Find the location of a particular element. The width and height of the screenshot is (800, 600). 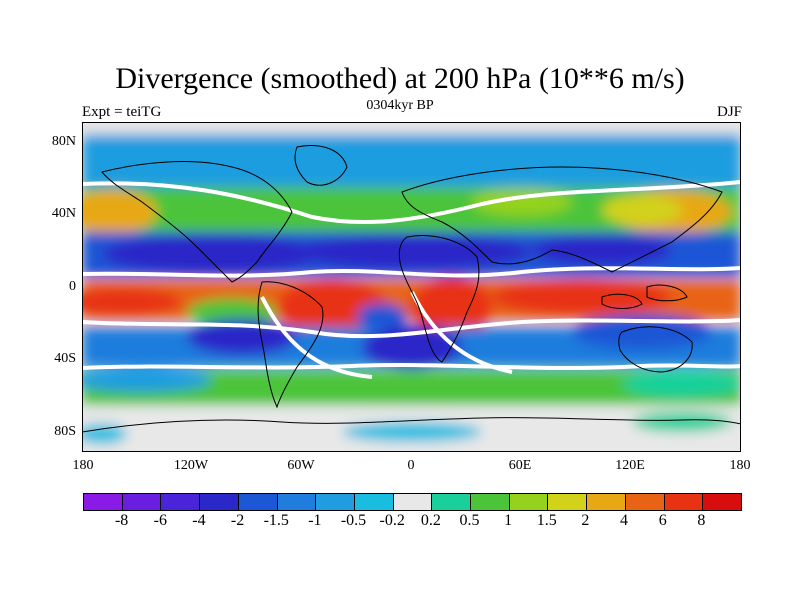

colorbar-label: 2 is located at coordinates (585, 520).